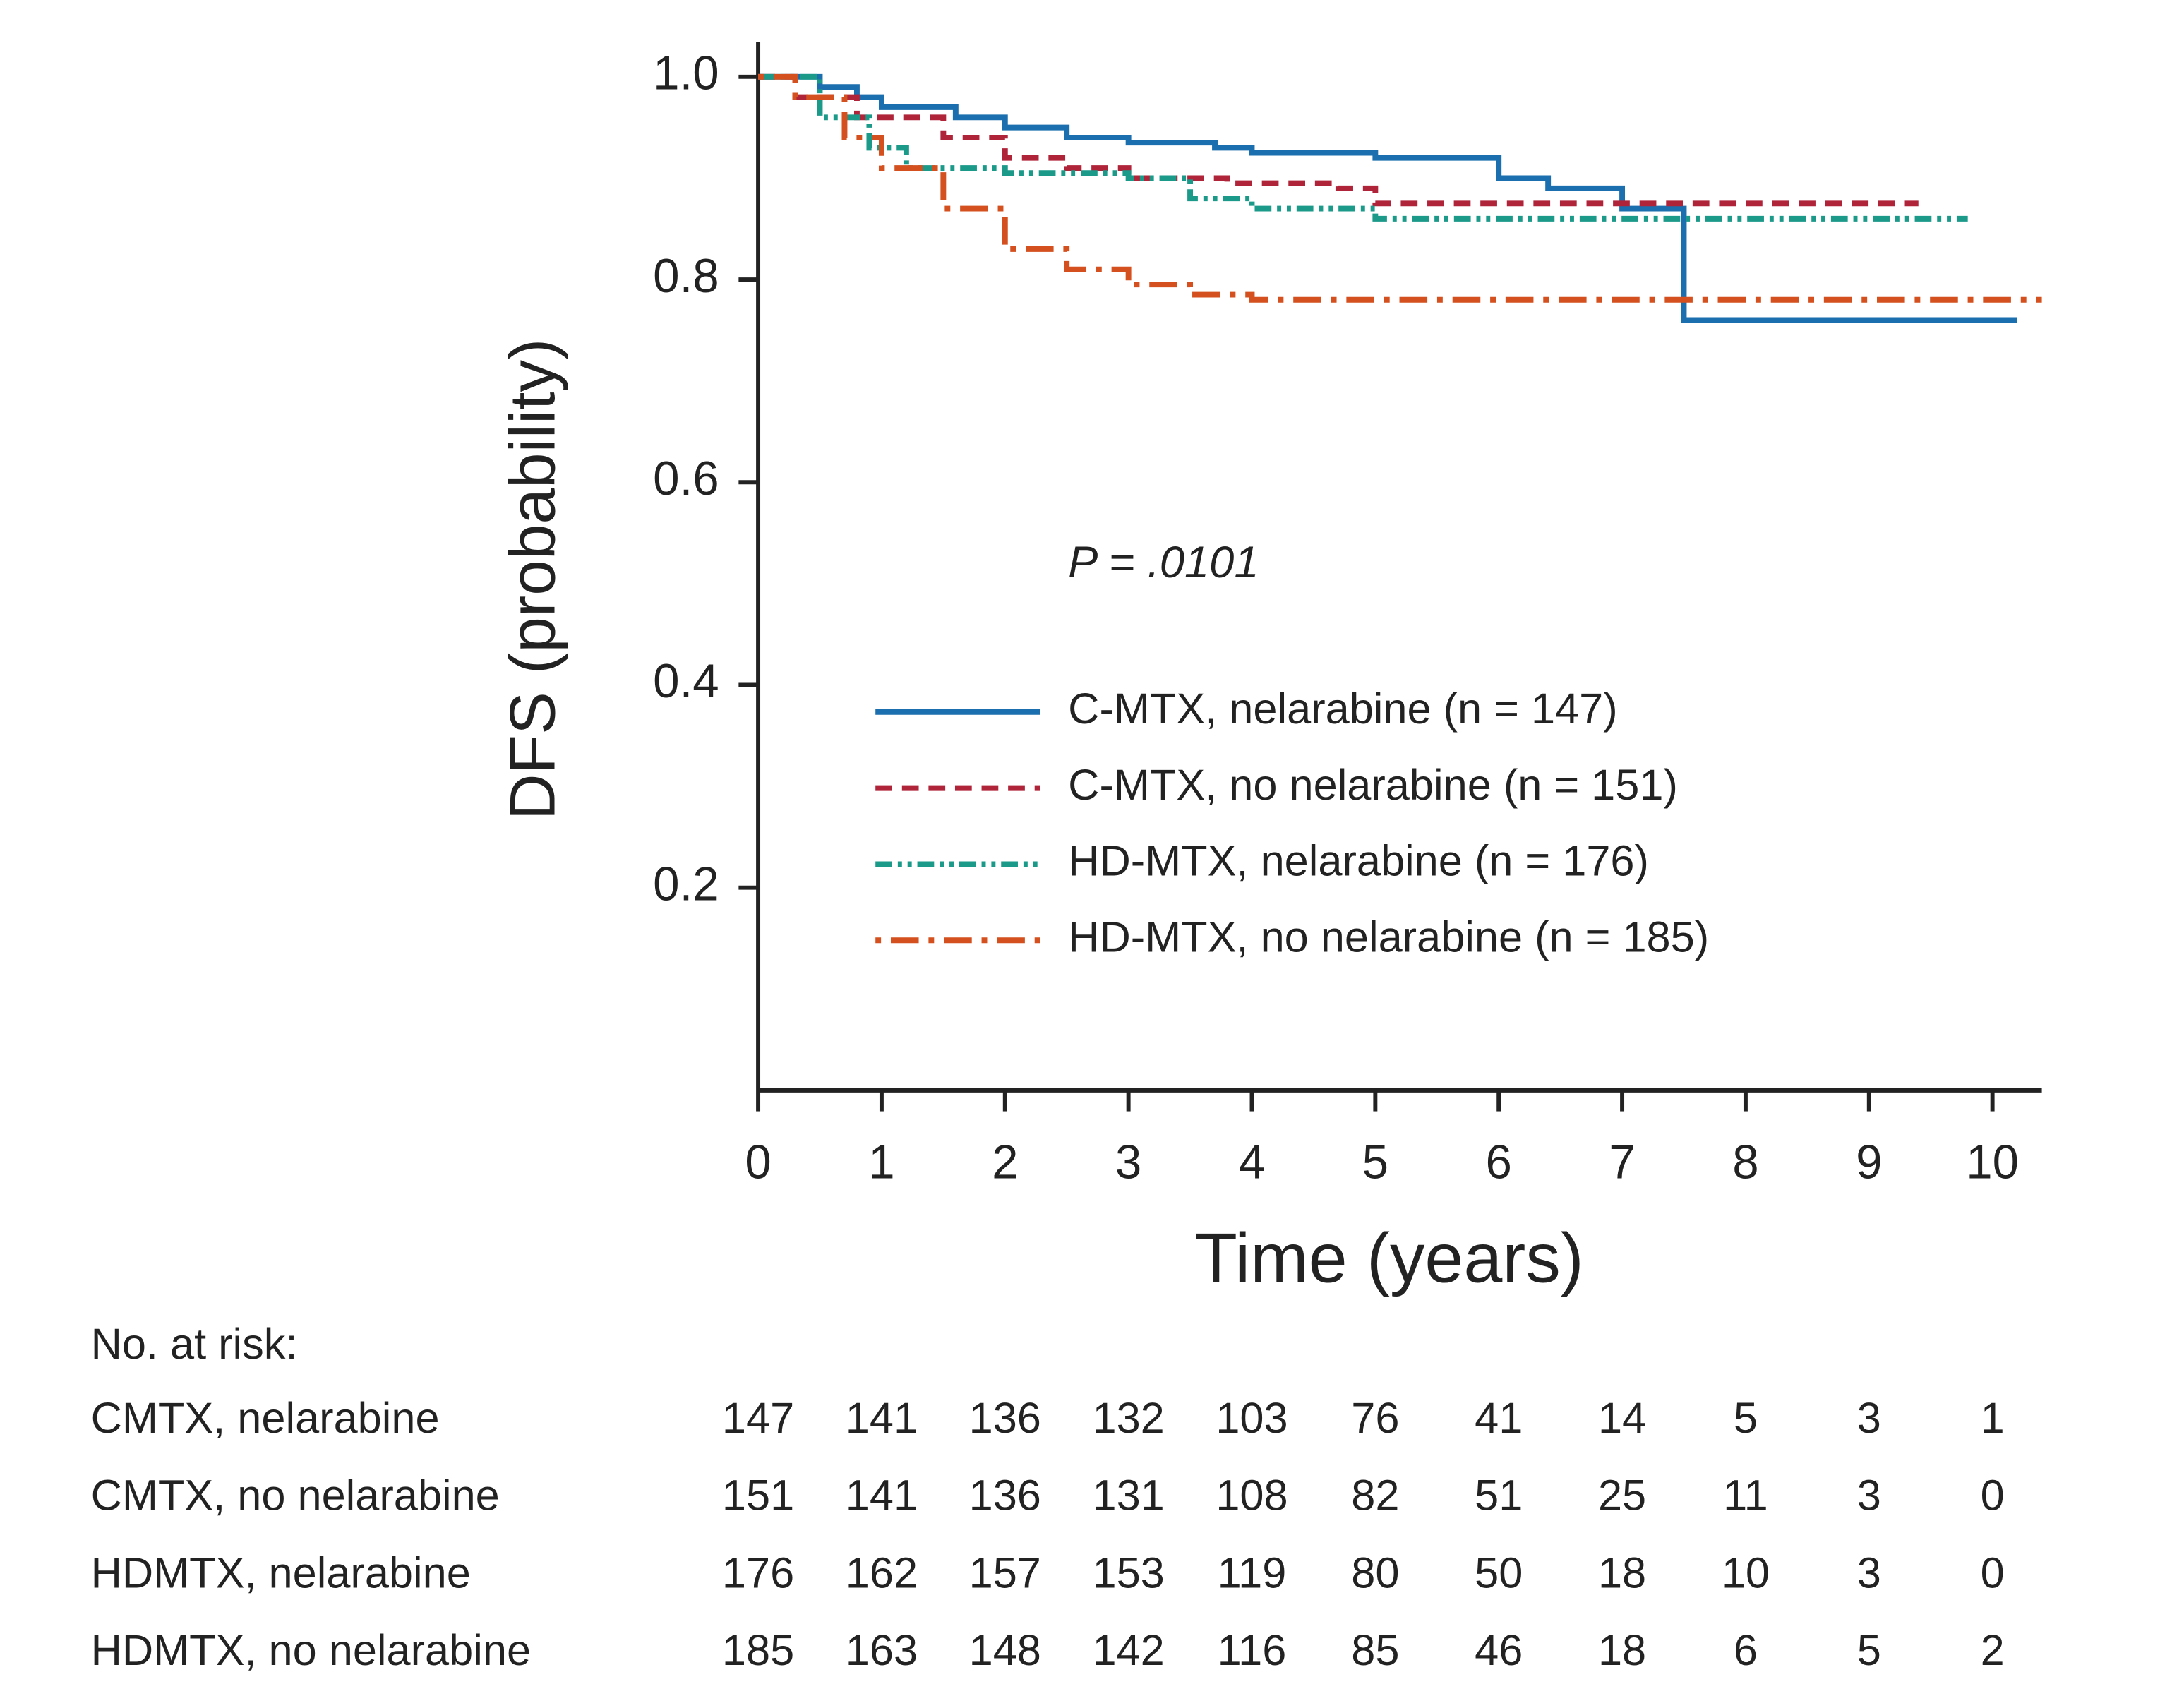 The image size is (2160, 1708). What do you see at coordinates (686, 884) in the screenshot?
I see `y-tick-label: 0.2` at bounding box center [686, 884].